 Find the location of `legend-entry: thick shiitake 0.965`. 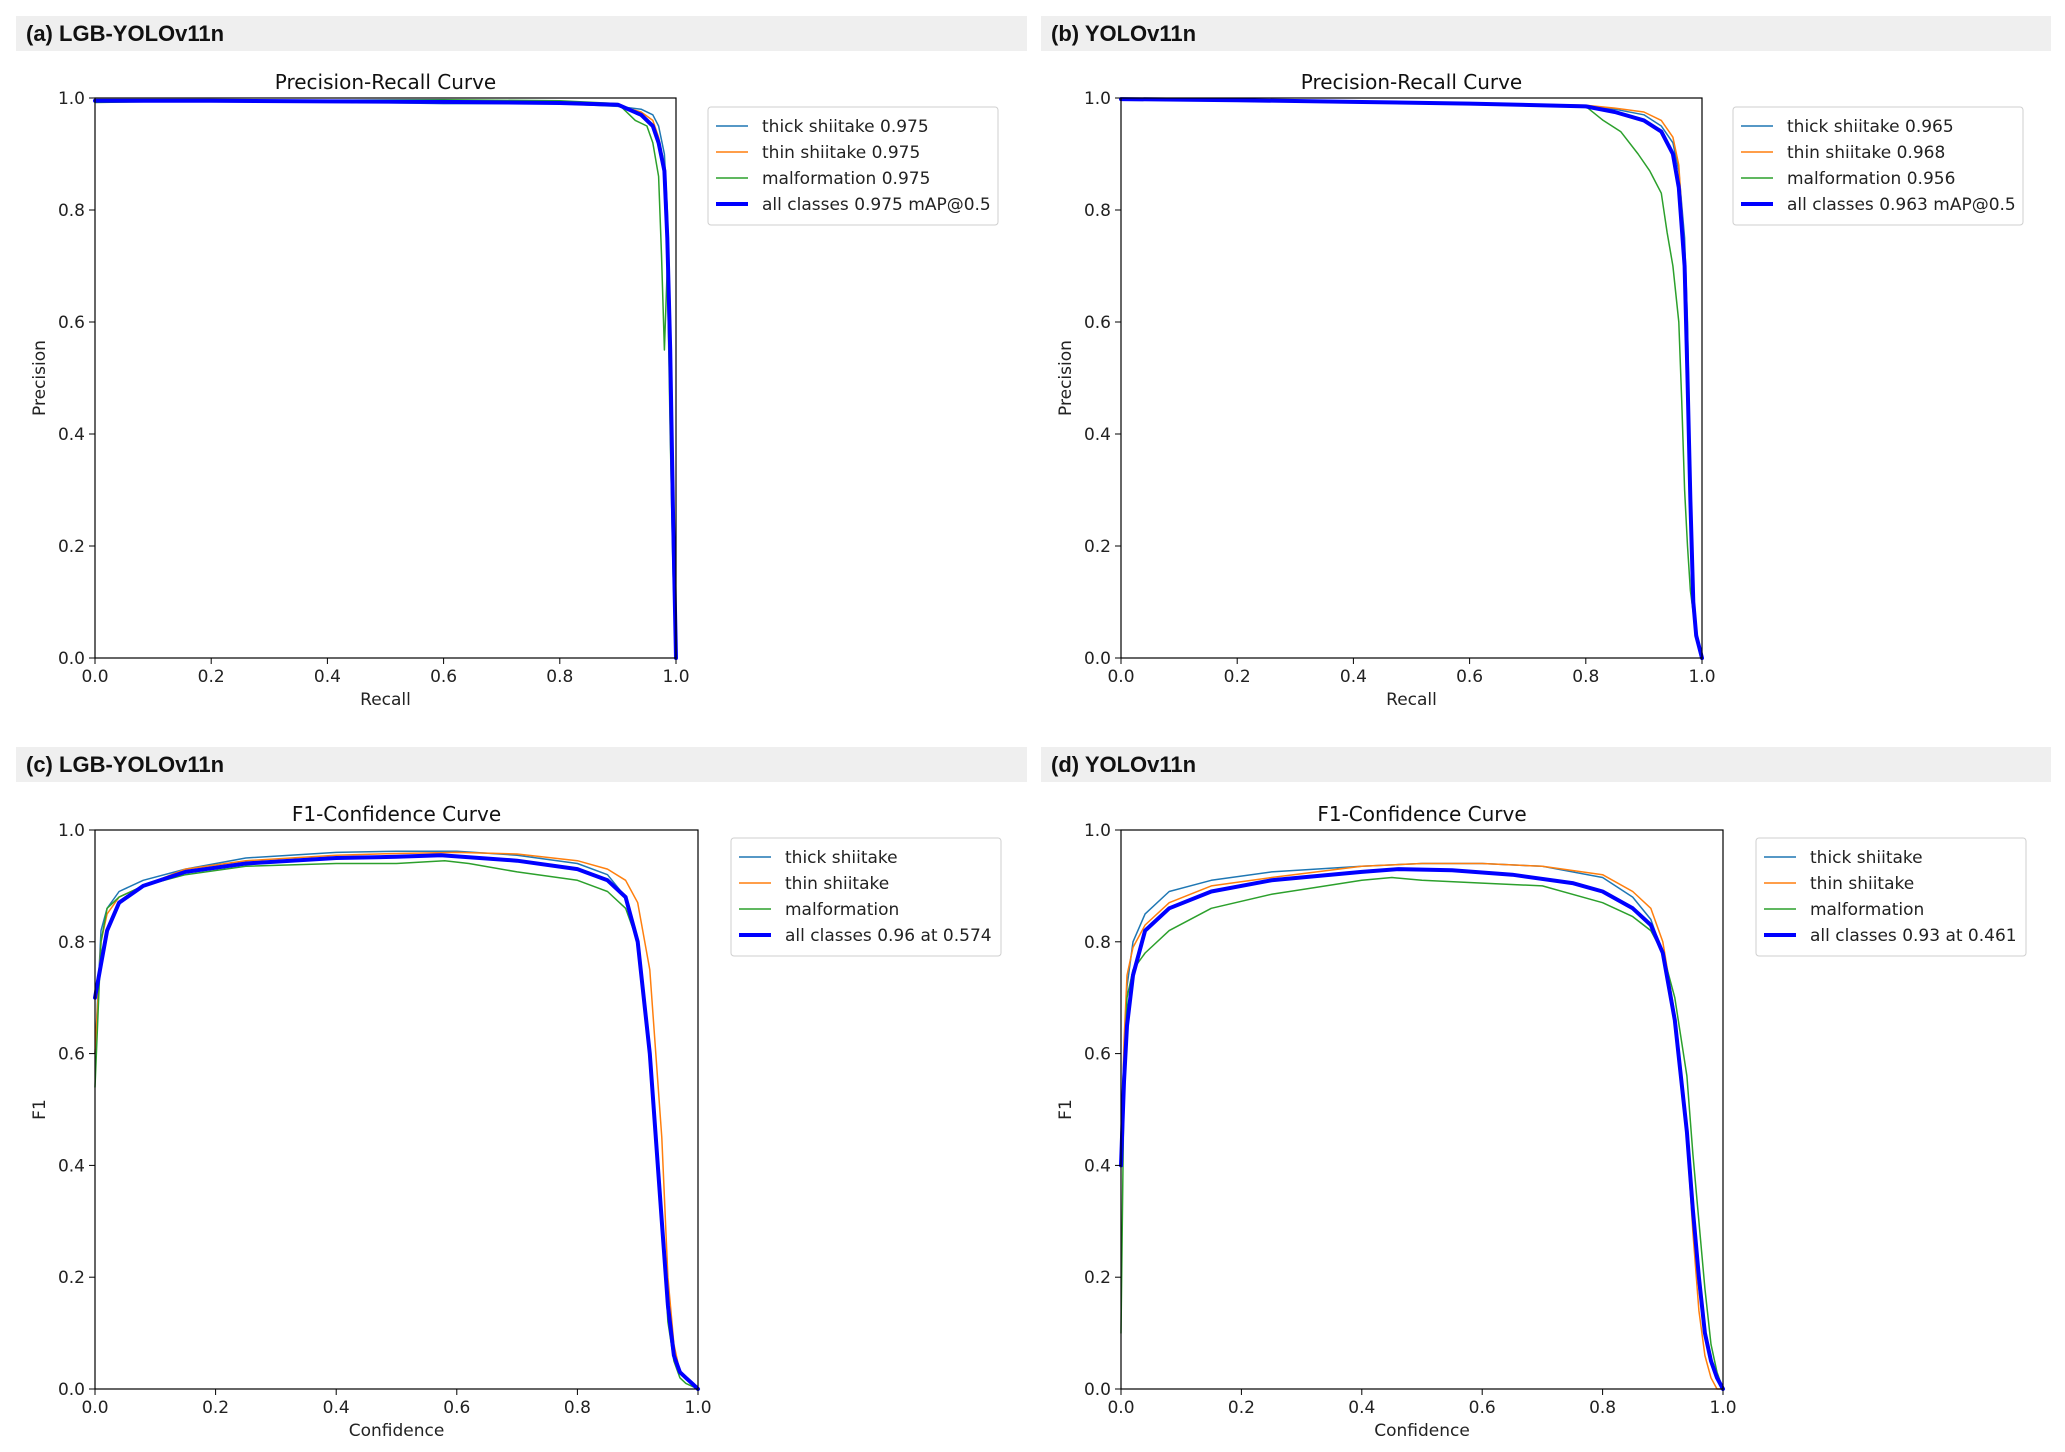

legend-entry: thick shiitake 0.965 is located at coordinates (1870, 127).